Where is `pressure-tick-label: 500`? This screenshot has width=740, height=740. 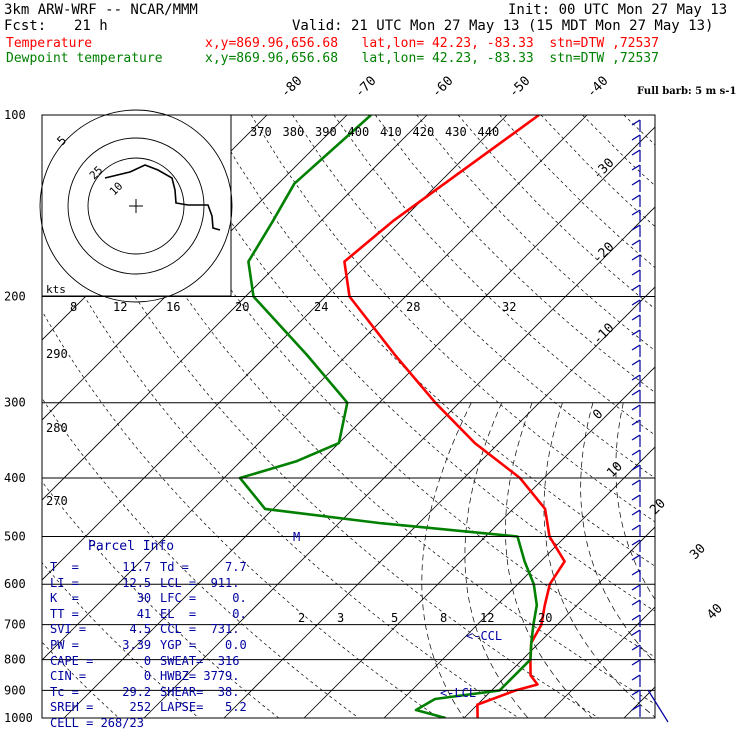 pressure-tick-label: 500 is located at coordinates (15, 536).